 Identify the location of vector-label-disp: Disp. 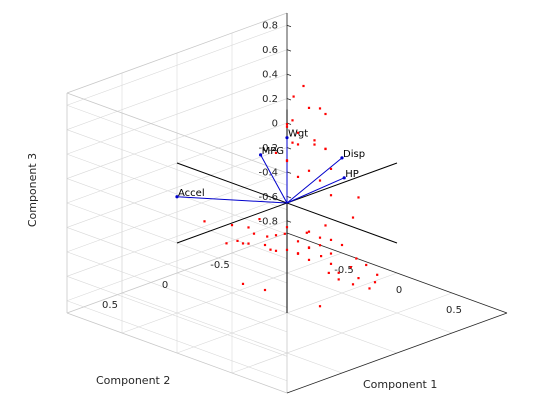
(354, 154).